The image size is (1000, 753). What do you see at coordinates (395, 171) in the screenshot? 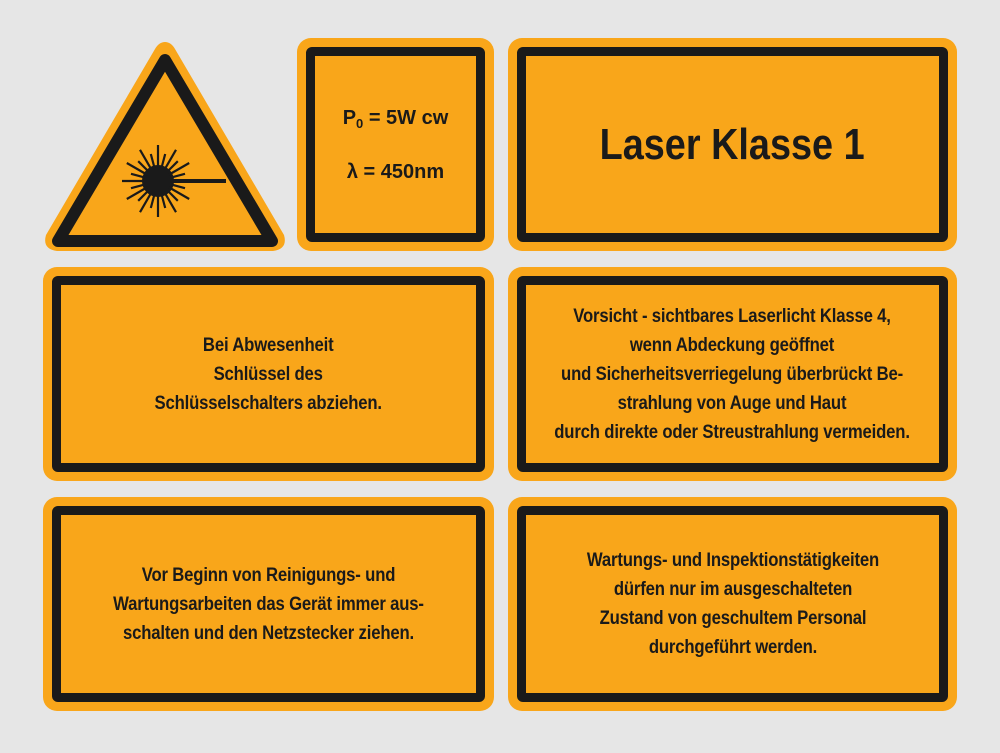
I see `wavelength-line: λ = 450nm` at bounding box center [395, 171].